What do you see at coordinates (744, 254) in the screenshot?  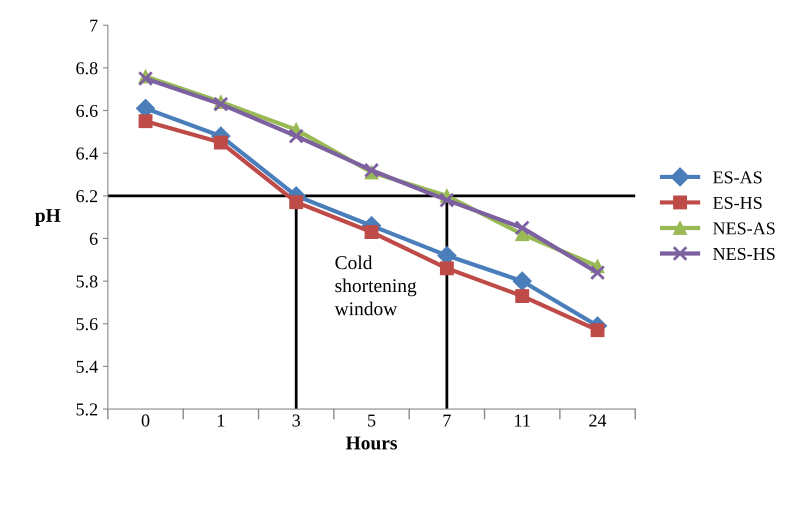 I see `legend-label: NES-HS` at bounding box center [744, 254].